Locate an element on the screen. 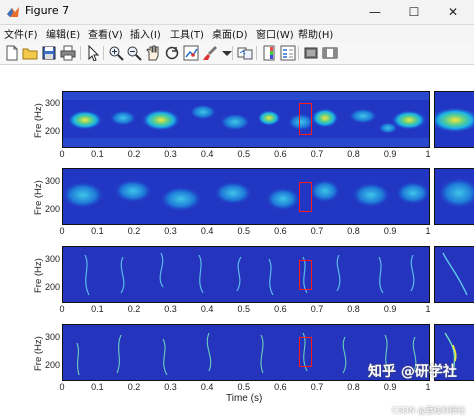 This screenshot has width=474, height=419. pan-icon is located at coordinates (153, 53).